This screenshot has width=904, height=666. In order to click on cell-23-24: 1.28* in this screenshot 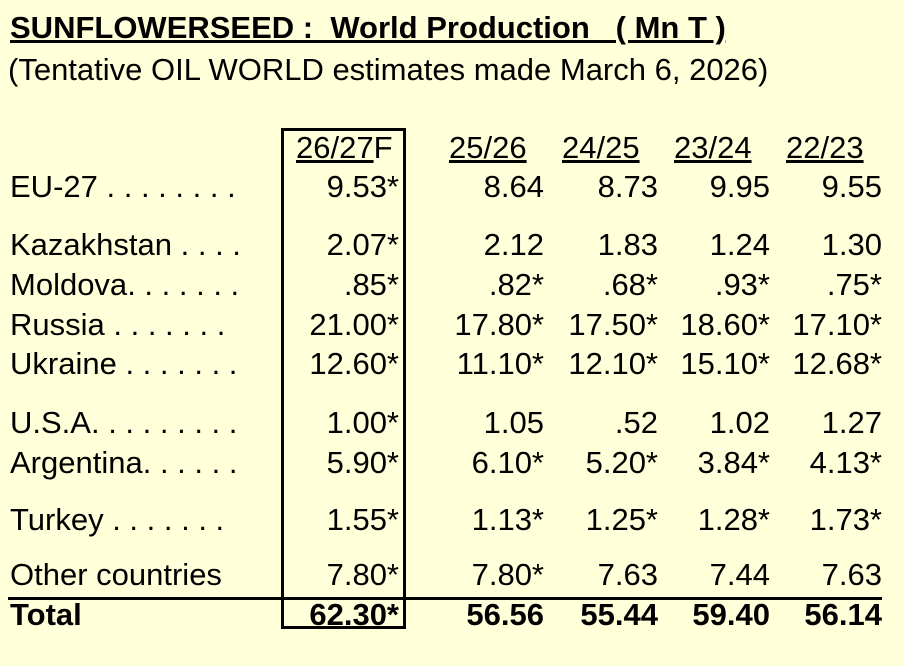, I will do `click(733, 519)`.